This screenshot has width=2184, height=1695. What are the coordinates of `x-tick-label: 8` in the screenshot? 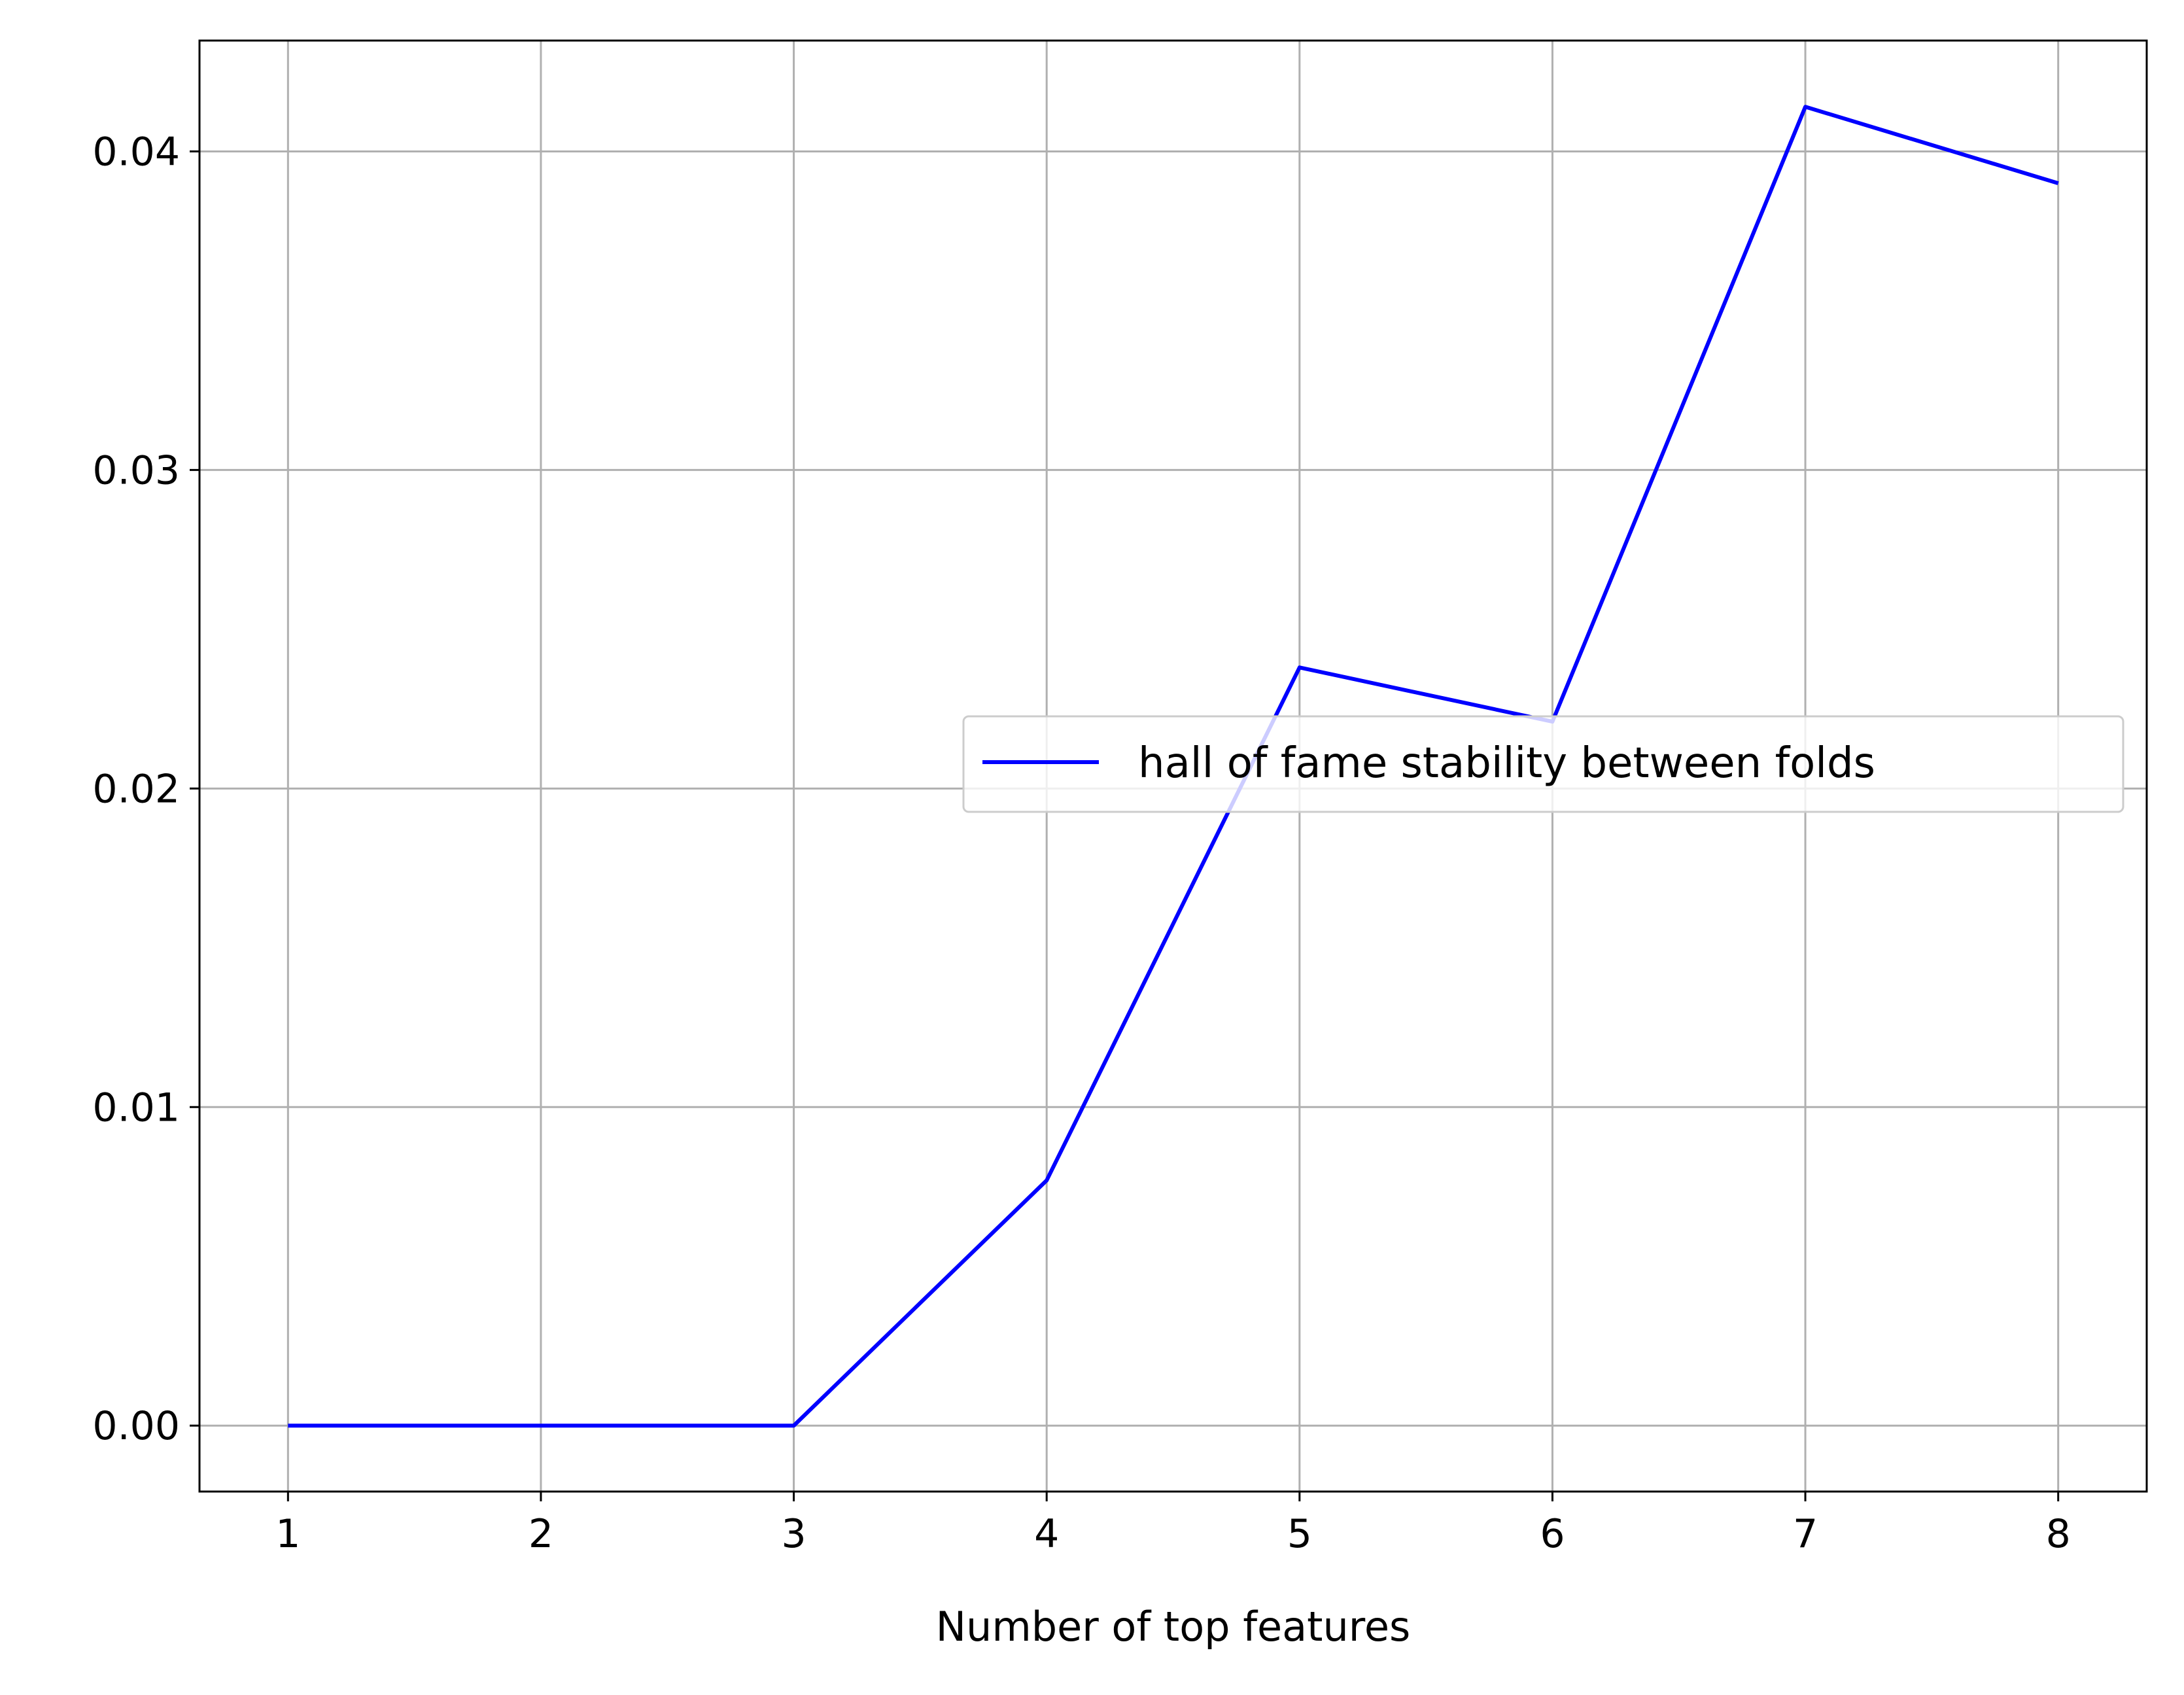 It's located at (2058, 1534).